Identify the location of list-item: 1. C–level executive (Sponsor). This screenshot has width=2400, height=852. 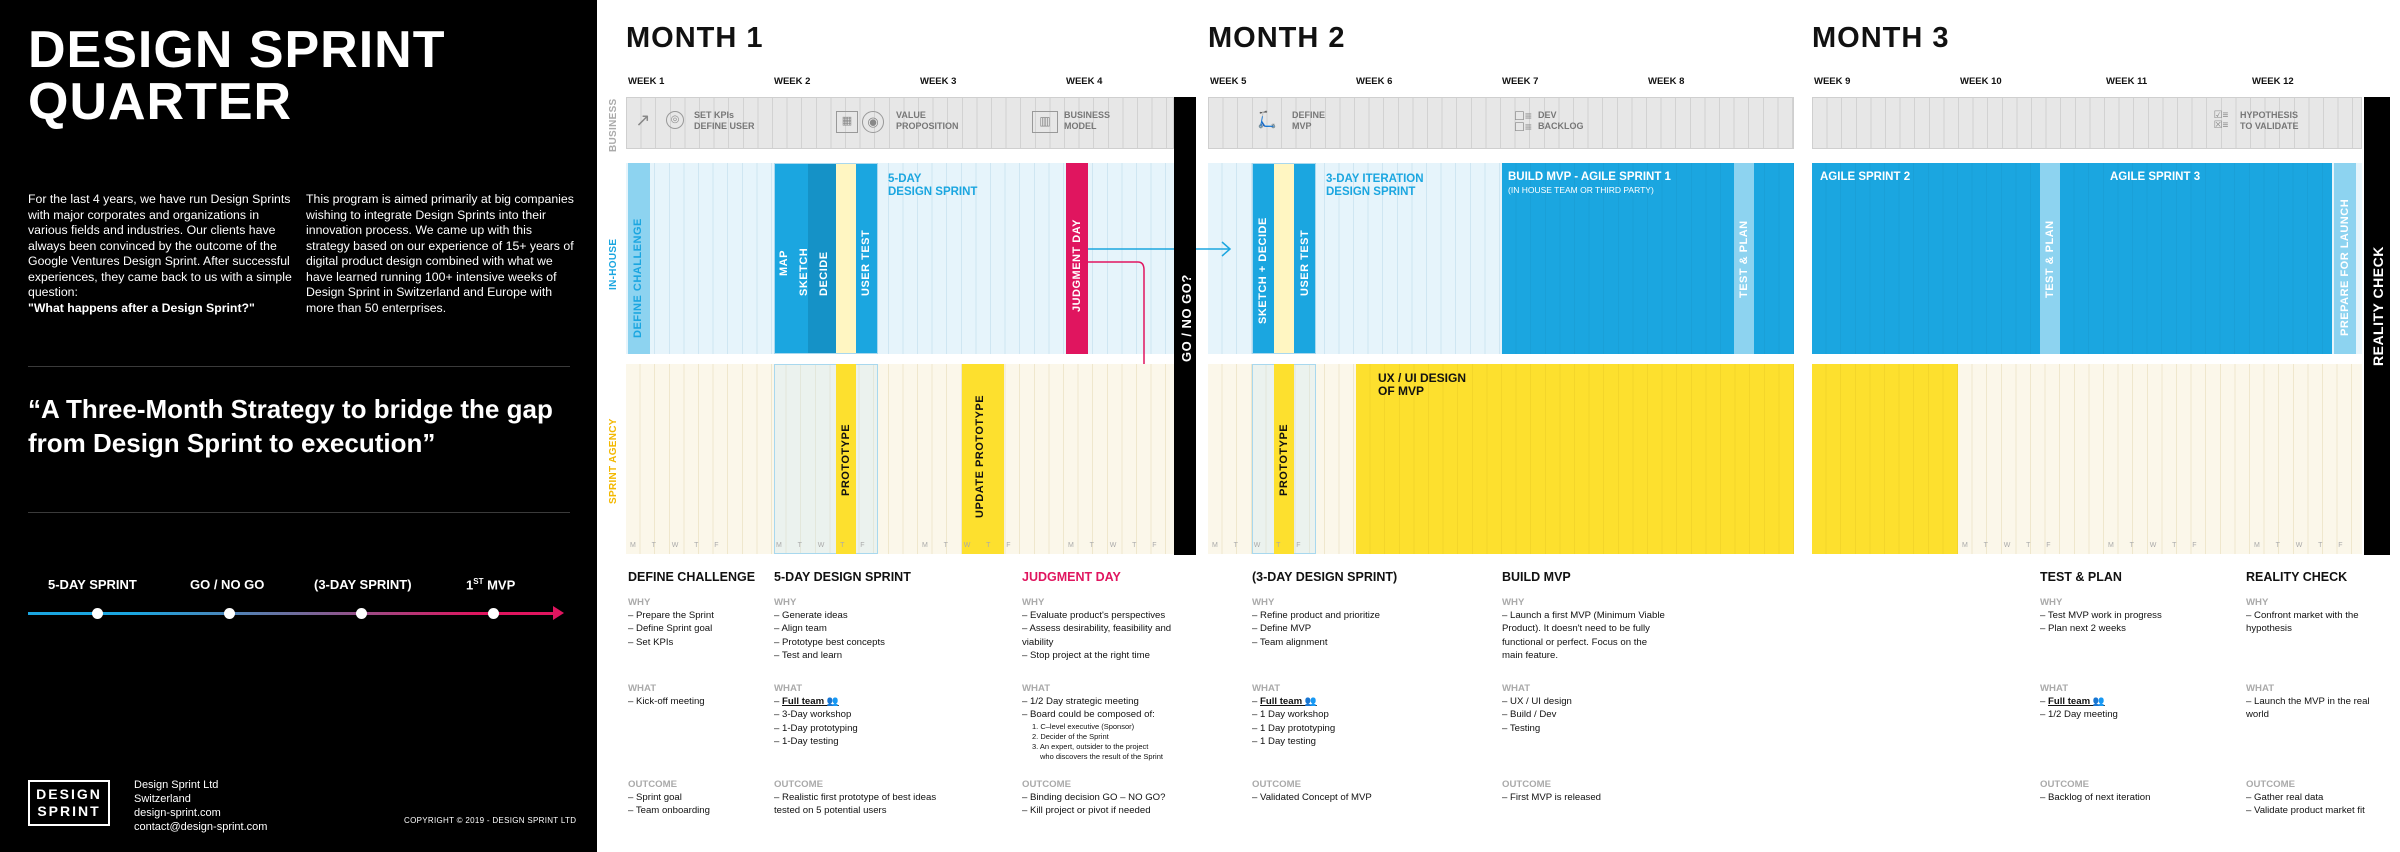
(1083, 726).